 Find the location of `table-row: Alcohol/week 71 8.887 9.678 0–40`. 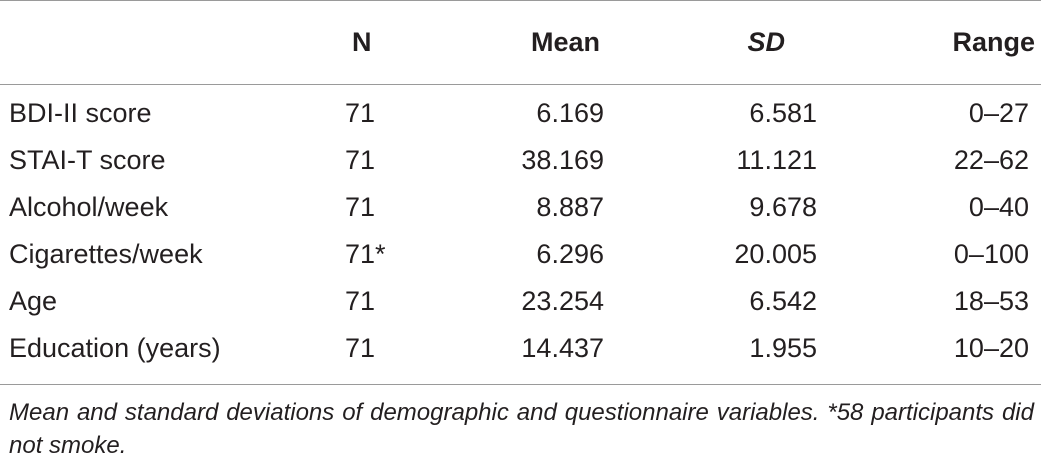

table-row: Alcohol/week 71 8.887 9.678 0–40 is located at coordinates (520, 207).